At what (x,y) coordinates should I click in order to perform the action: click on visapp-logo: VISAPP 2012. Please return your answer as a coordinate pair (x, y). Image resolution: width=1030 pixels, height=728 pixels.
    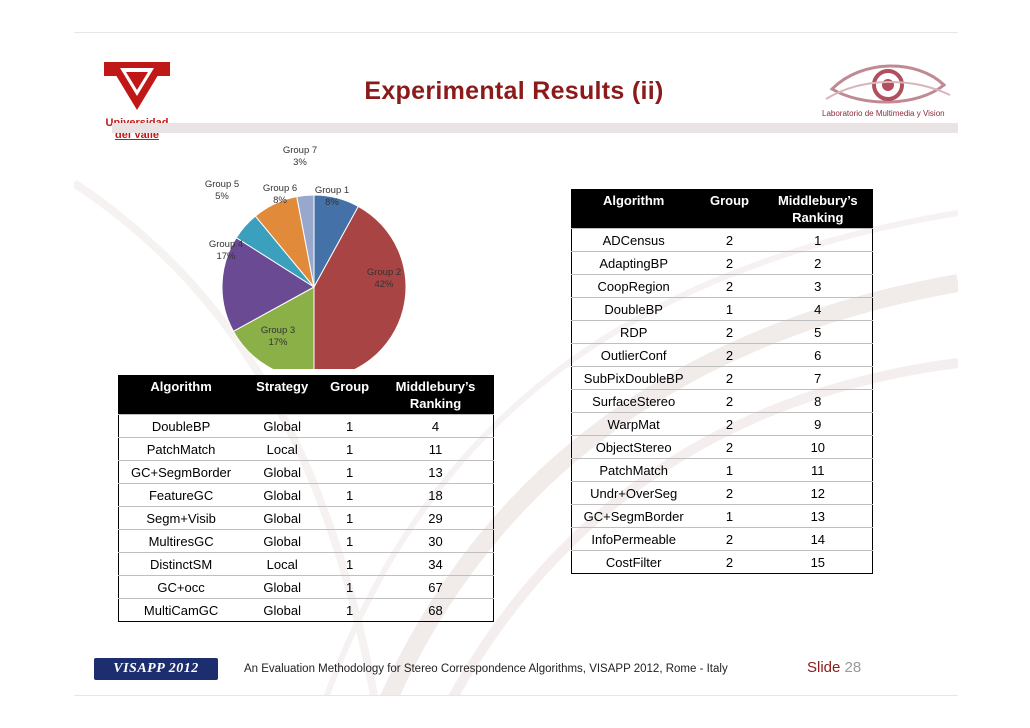
    Looking at the image, I should click on (156, 669).